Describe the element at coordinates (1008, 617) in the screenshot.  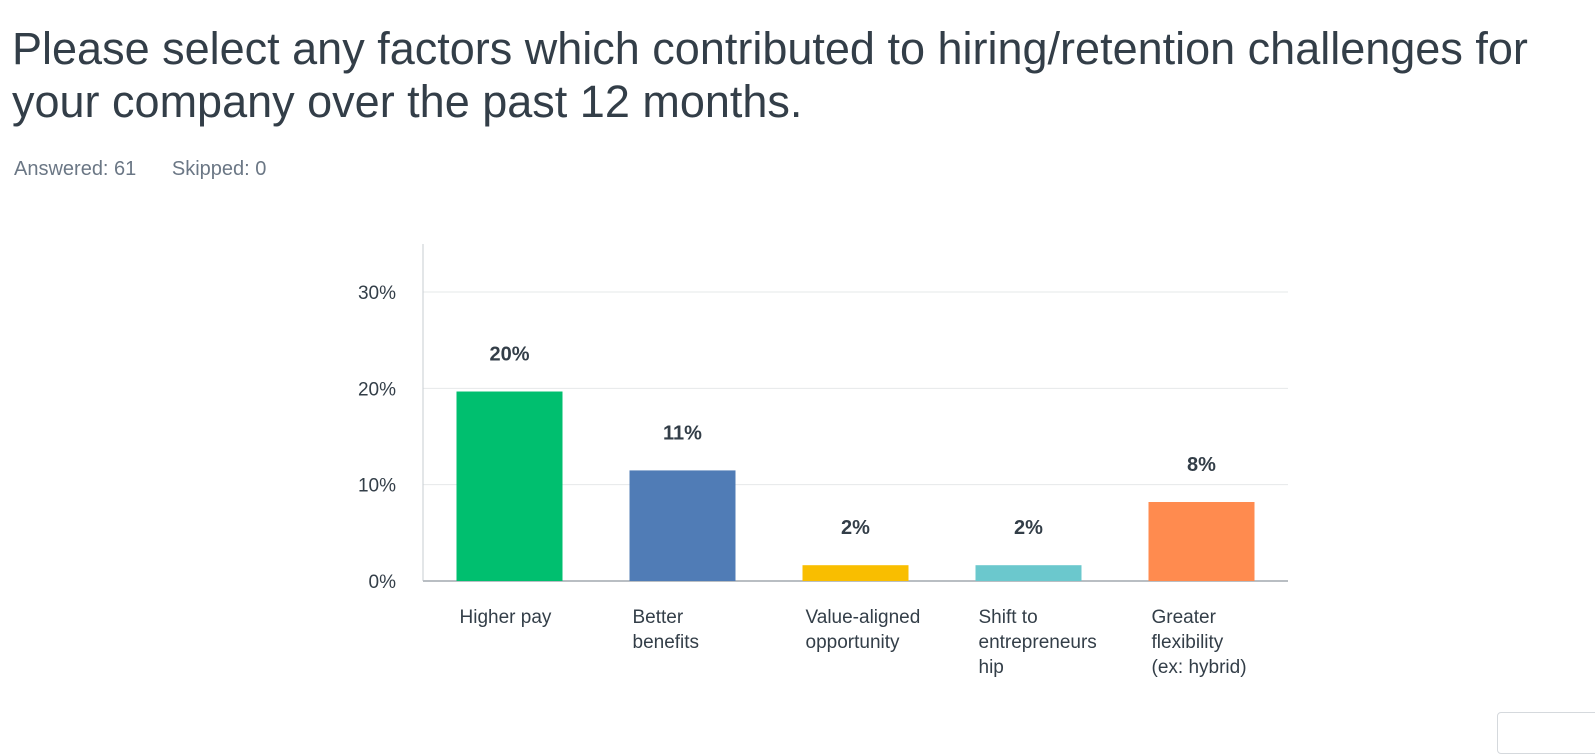
I see `x-tick-label: Shift to` at that location.